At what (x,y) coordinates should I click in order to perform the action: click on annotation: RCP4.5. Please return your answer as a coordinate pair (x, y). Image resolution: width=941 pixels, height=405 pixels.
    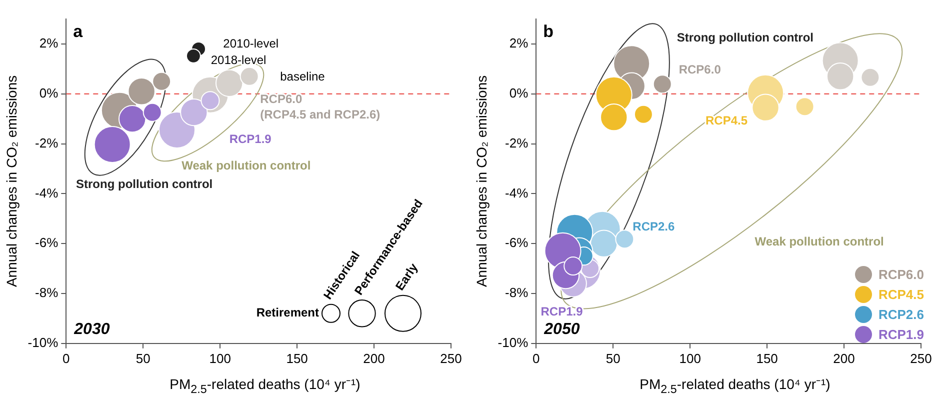
    Looking at the image, I should click on (726, 121).